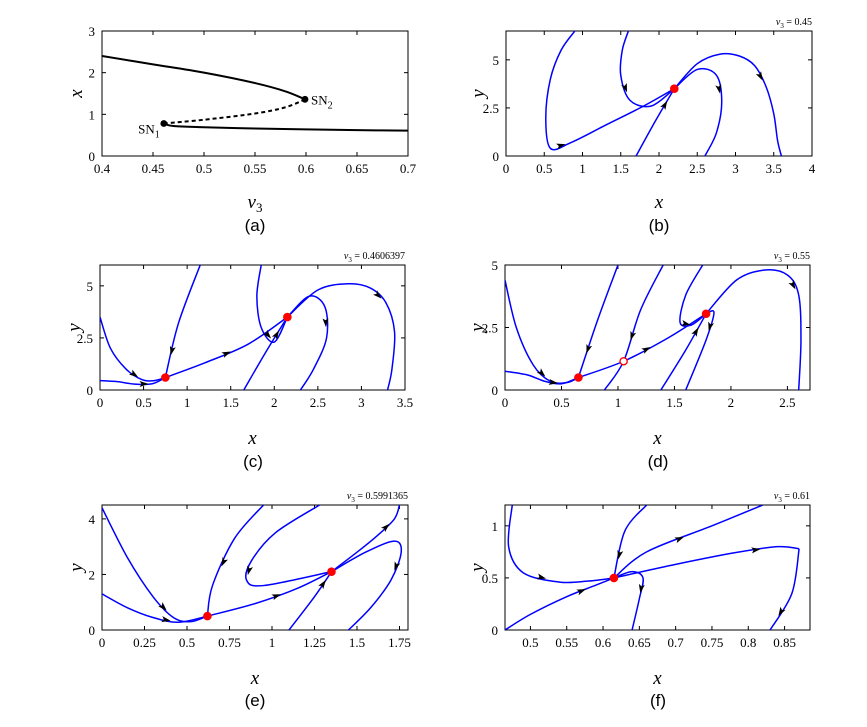 This screenshot has width=867, height=727. I want to click on y-tick-label: 2, so click(92, 574).